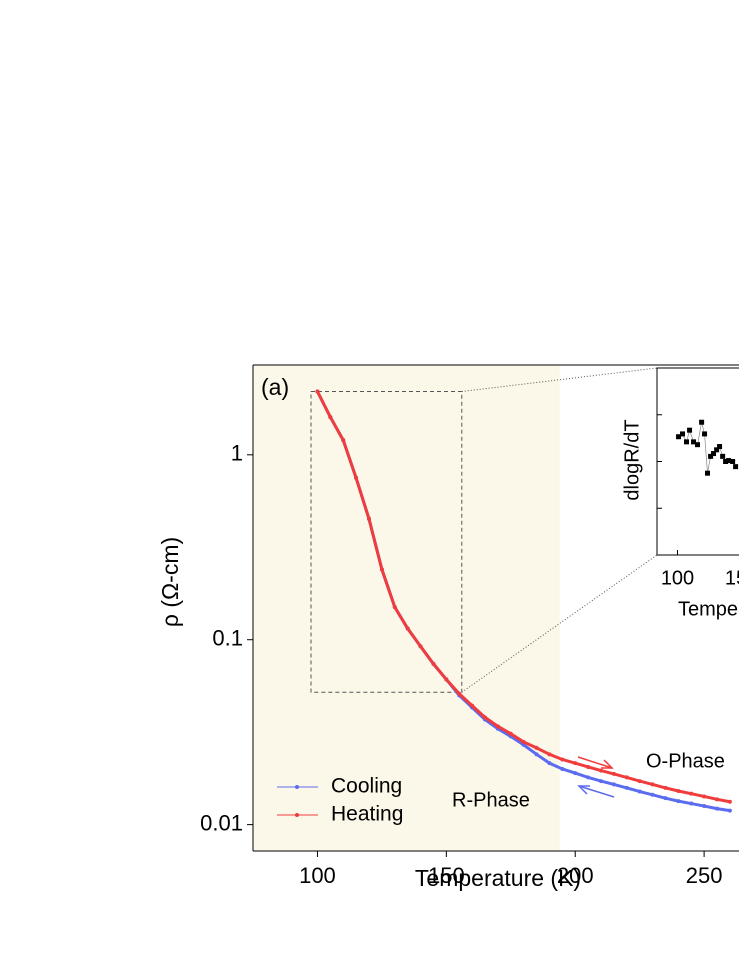 This screenshot has width=739, height=956. What do you see at coordinates (575, 875) in the screenshot?
I see `x-tick-label: 200` at bounding box center [575, 875].